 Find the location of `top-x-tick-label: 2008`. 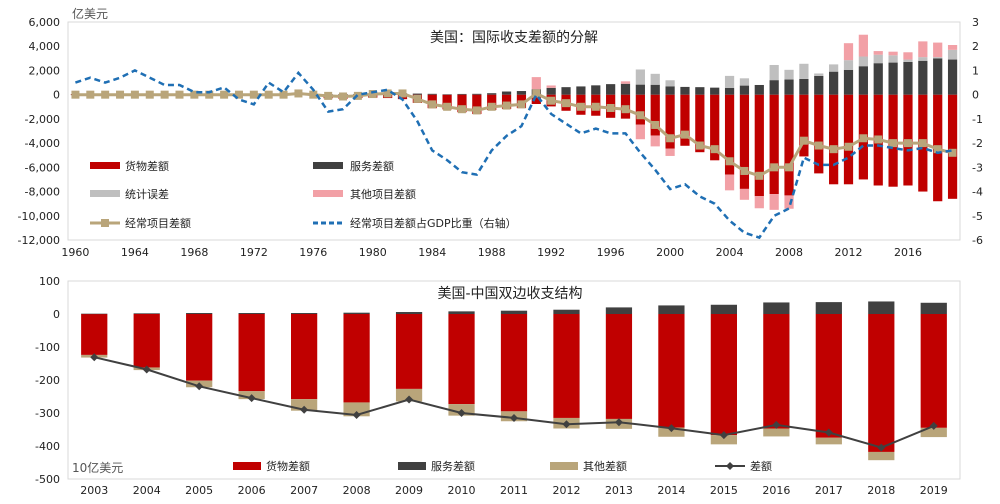

top-x-tick-label: 2008 is located at coordinates (789, 252).